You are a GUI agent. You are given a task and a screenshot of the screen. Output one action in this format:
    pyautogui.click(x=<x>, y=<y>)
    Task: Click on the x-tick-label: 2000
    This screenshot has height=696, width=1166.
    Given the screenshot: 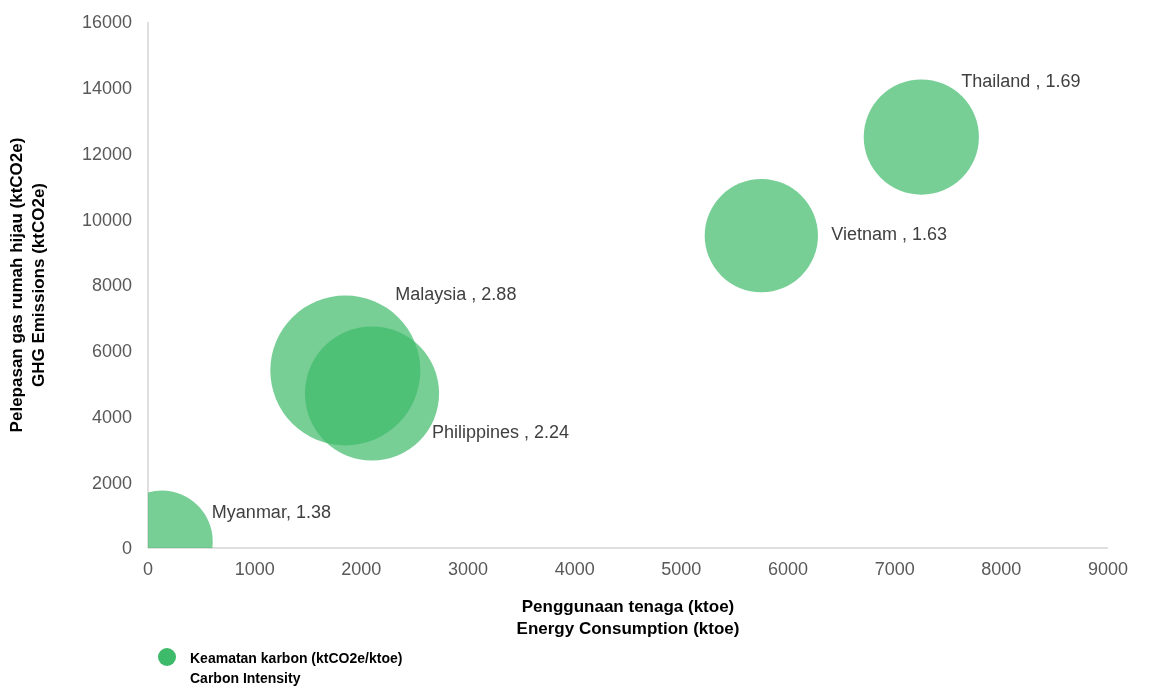 What is the action you would take?
    pyautogui.click(x=361, y=568)
    